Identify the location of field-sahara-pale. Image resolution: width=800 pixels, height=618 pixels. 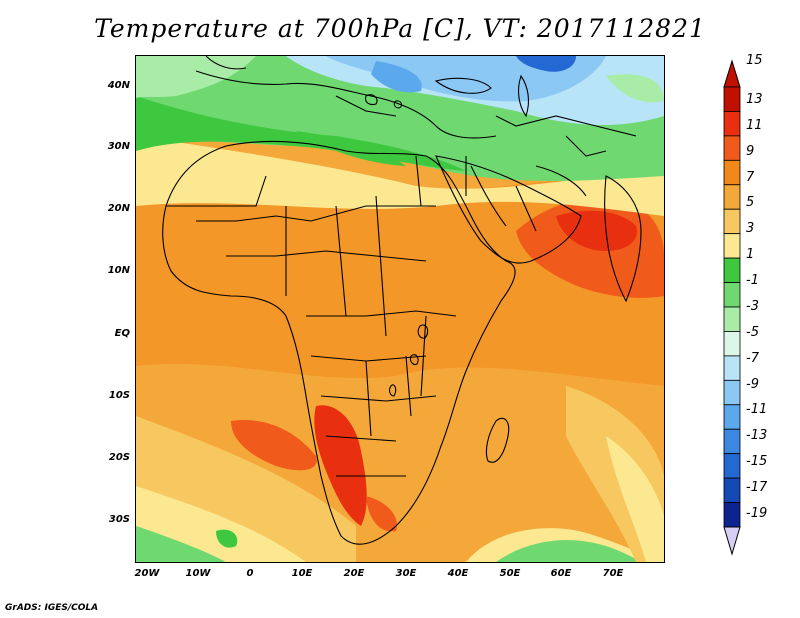
(400, 176).